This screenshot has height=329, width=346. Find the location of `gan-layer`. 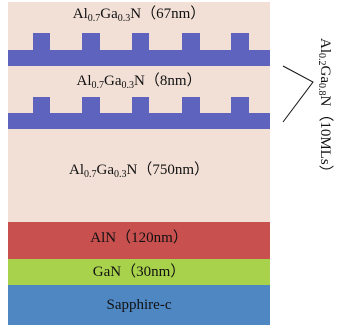

gan-layer is located at coordinates (139, 272).